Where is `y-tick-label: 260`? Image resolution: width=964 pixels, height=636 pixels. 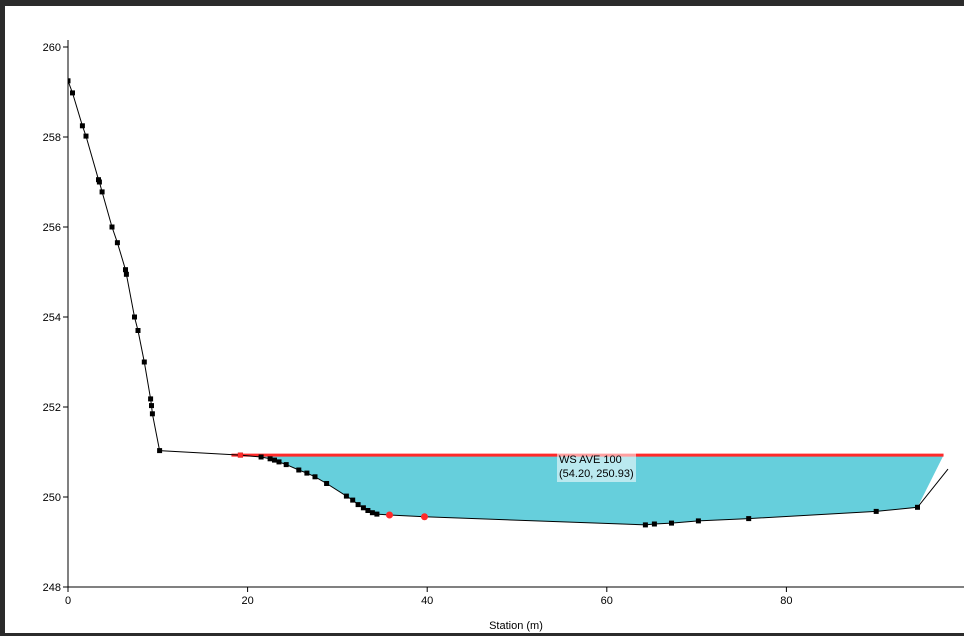
y-tick-label: 260 is located at coordinates (52, 48).